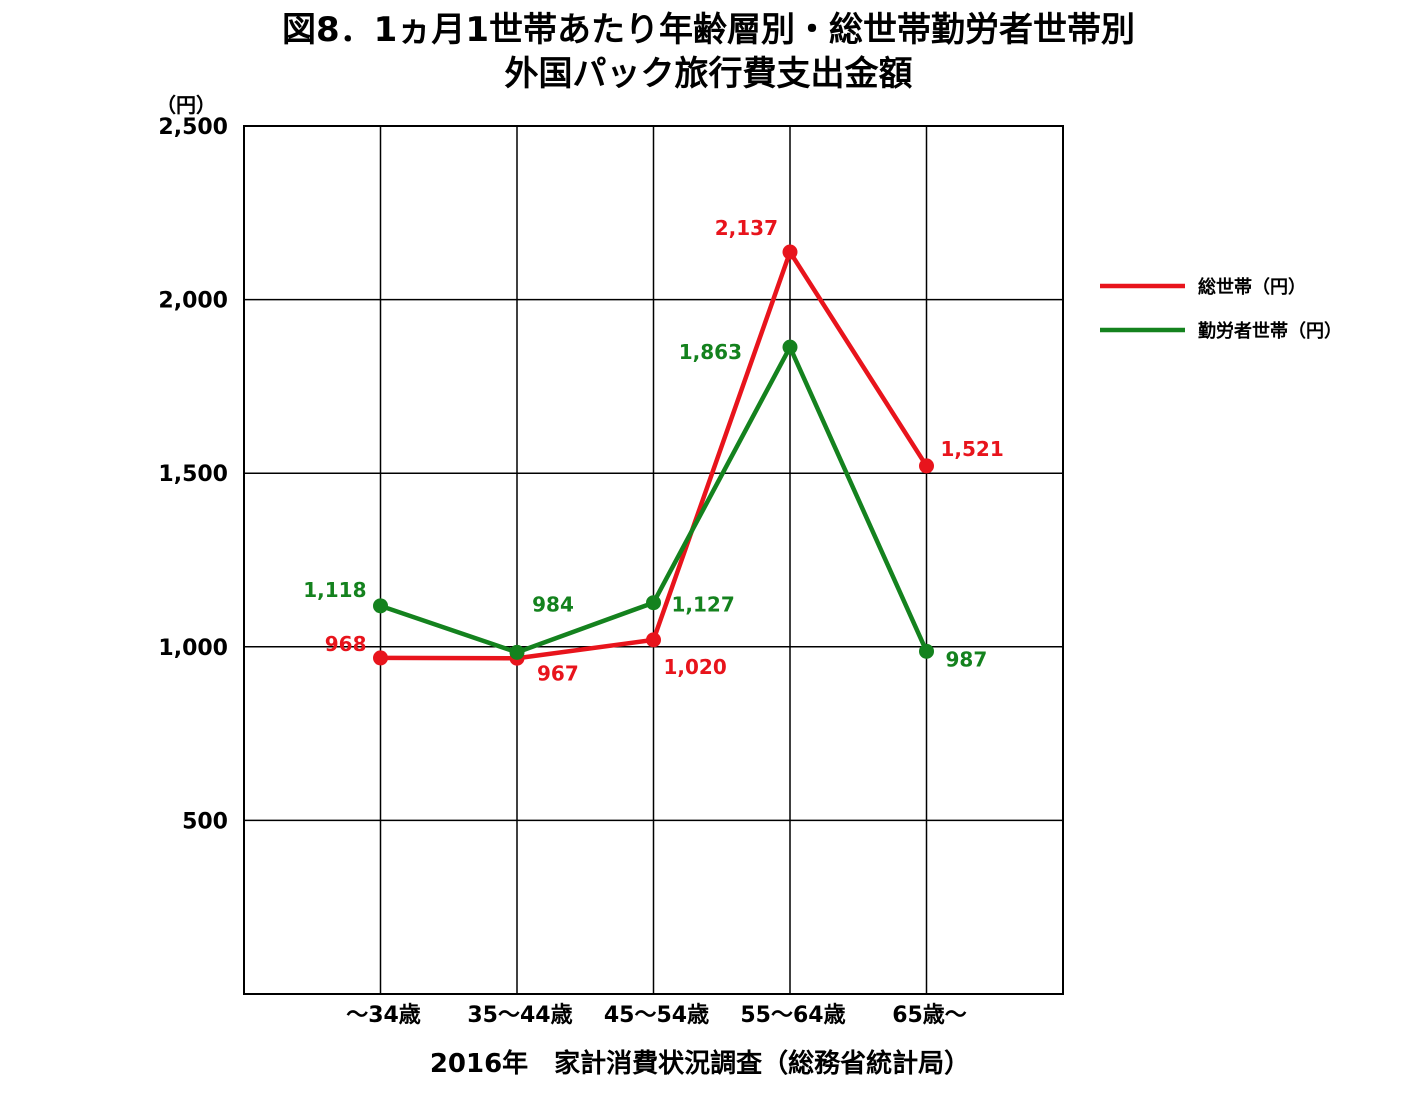 The height and width of the screenshot is (1101, 1417). Describe the element at coordinates (656, 1015) in the screenshot. I see `x-tick-label: 45～54歳` at that location.